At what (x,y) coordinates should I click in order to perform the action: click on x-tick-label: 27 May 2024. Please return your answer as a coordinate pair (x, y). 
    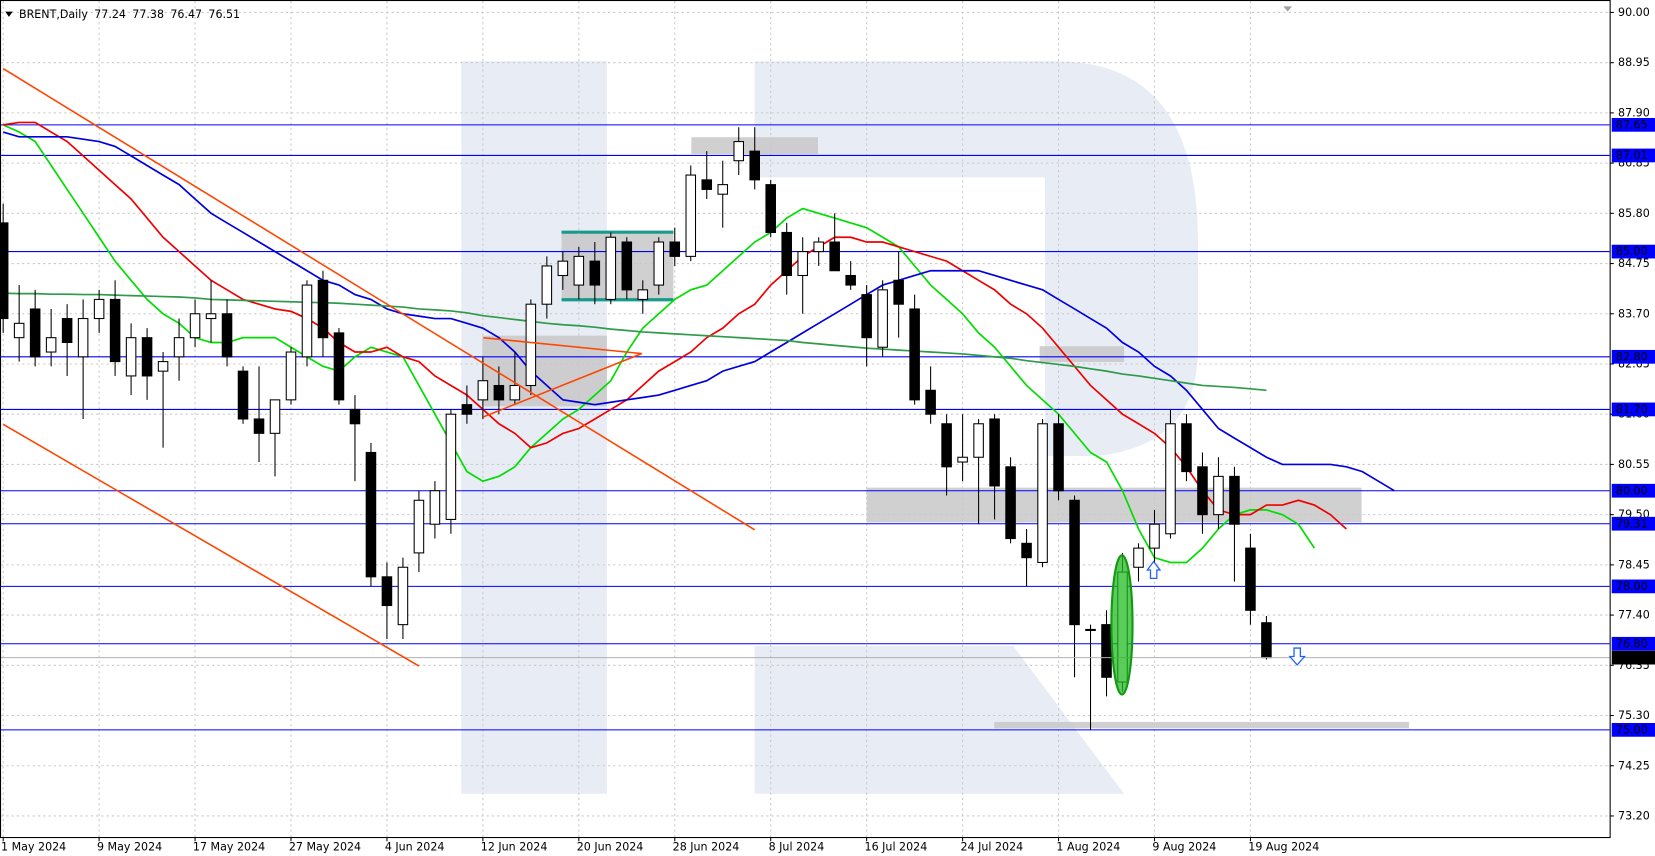
    Looking at the image, I should click on (325, 847).